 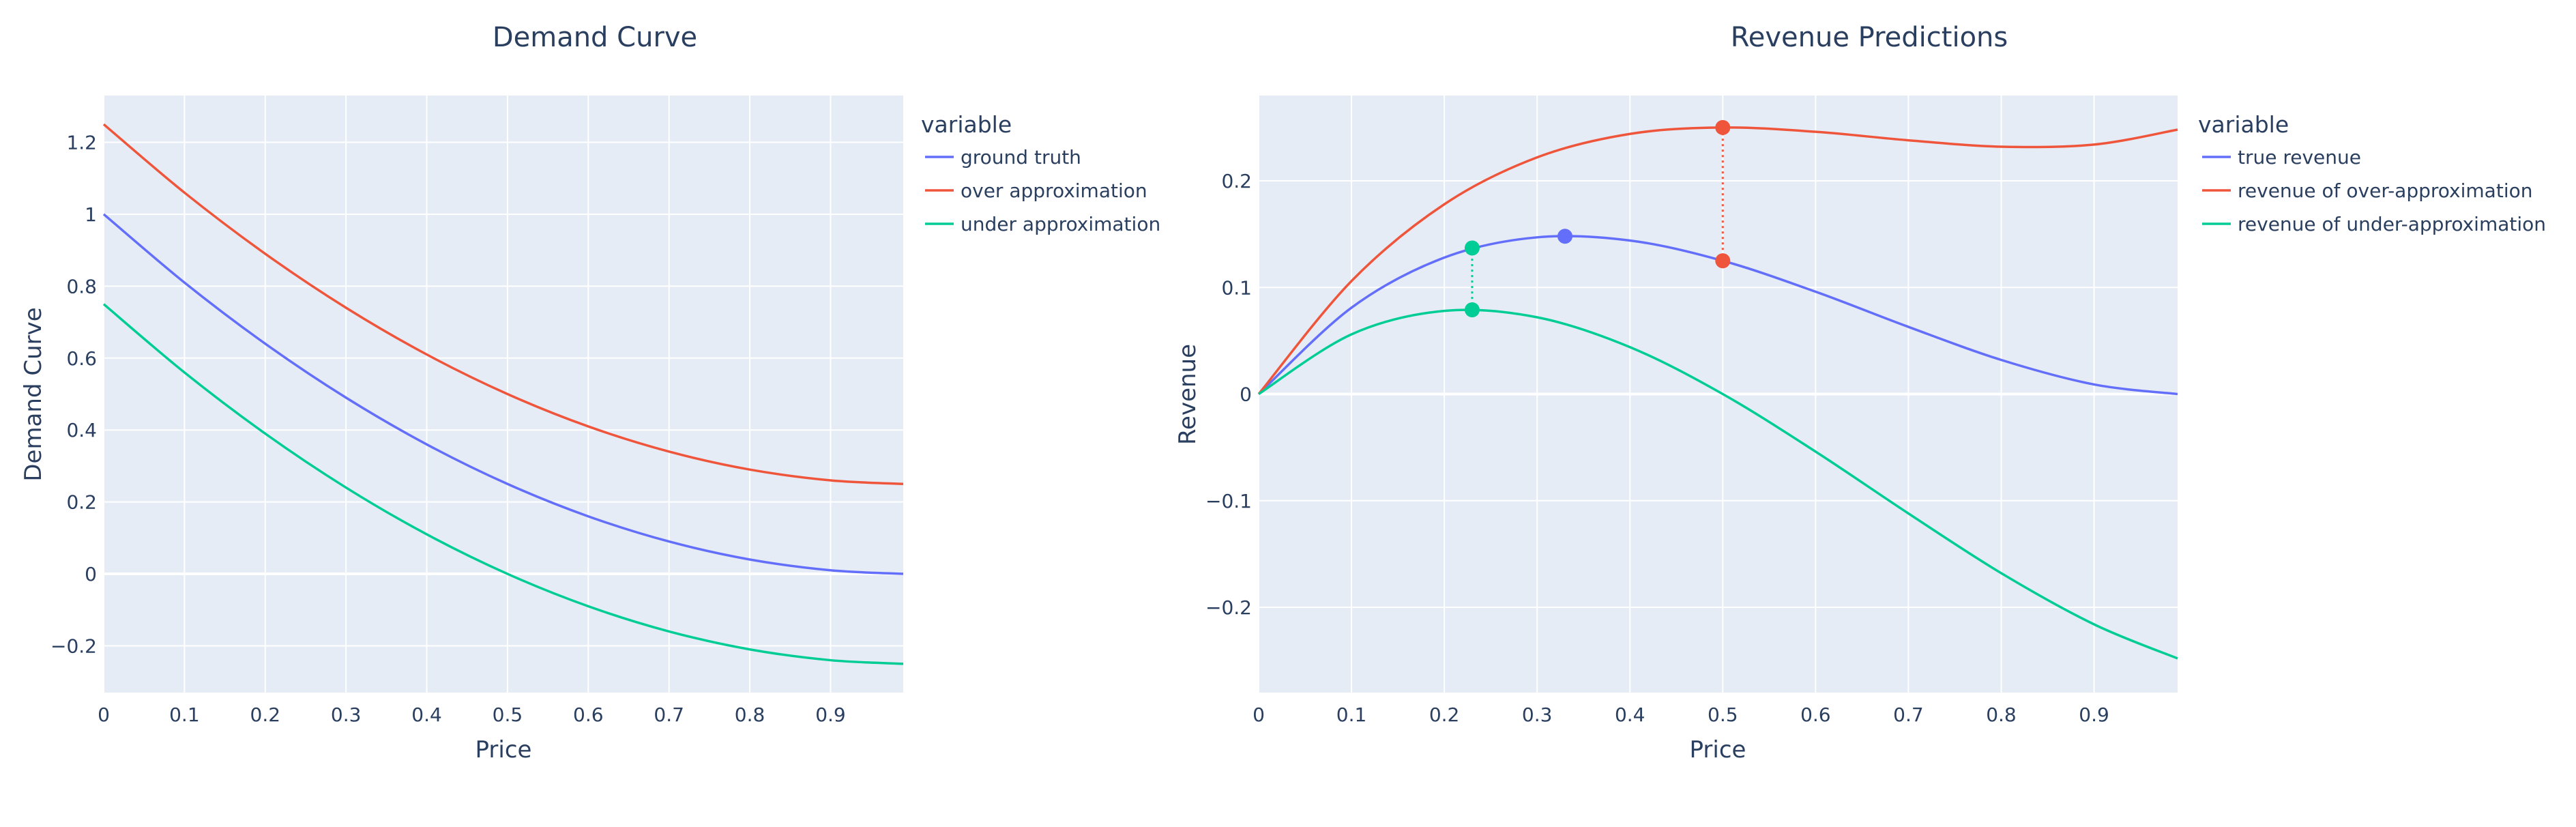 I want to click on legend-item: under approximation, so click(x=1042, y=224).